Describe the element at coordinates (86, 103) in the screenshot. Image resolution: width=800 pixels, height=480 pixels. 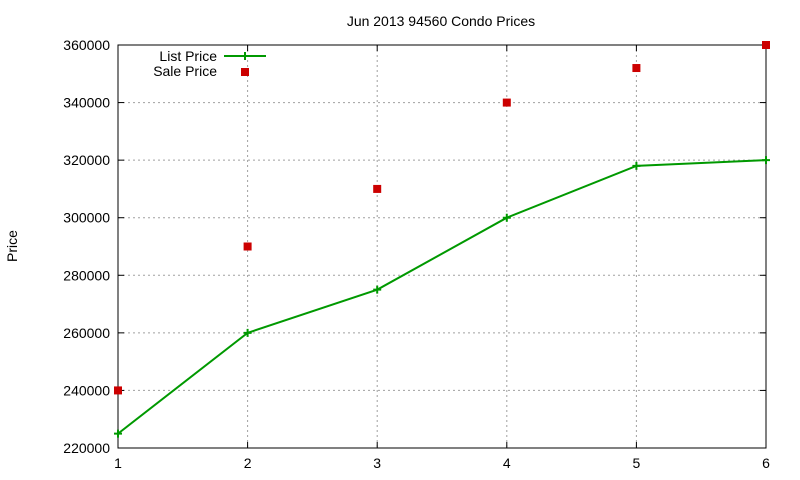
I see `y-tick-label: 340000` at that location.